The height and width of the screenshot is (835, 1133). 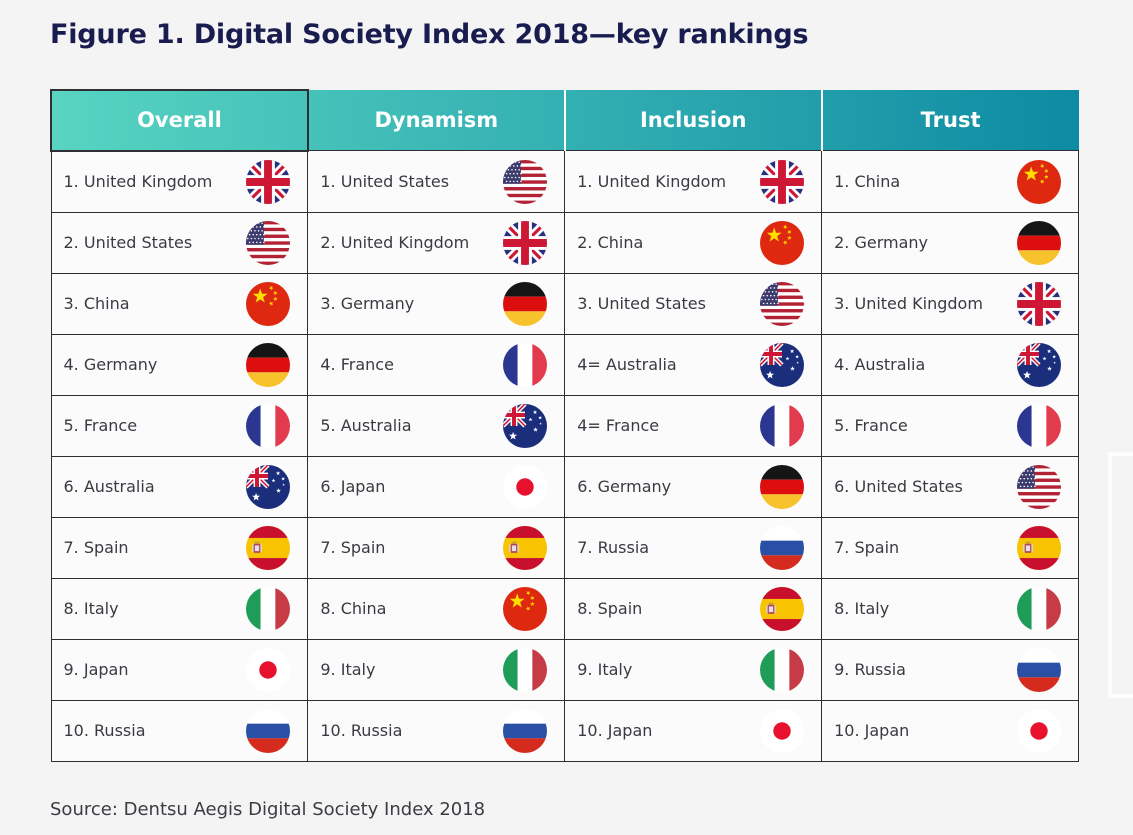 What do you see at coordinates (613, 548) in the screenshot?
I see `ranking-label: 7. Russia` at bounding box center [613, 548].